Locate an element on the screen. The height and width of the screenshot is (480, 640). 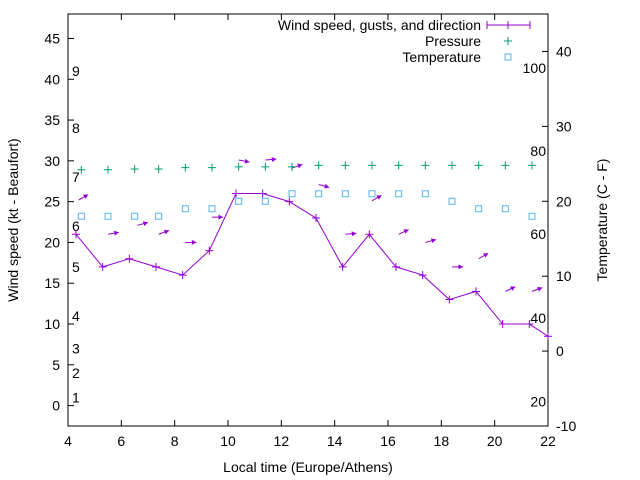
x-tick-label: 8 is located at coordinates (175, 441).